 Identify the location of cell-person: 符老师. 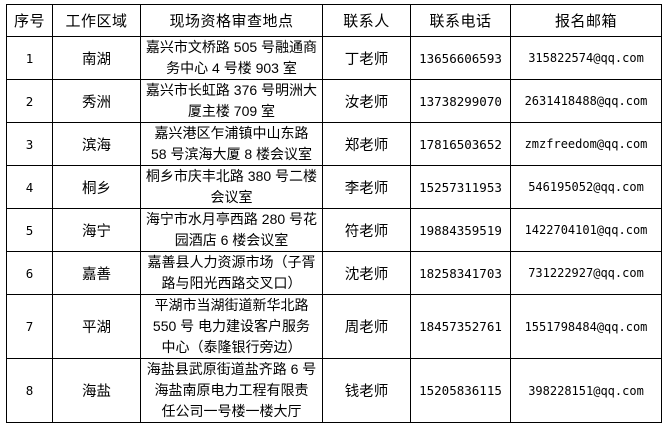
(366, 230).